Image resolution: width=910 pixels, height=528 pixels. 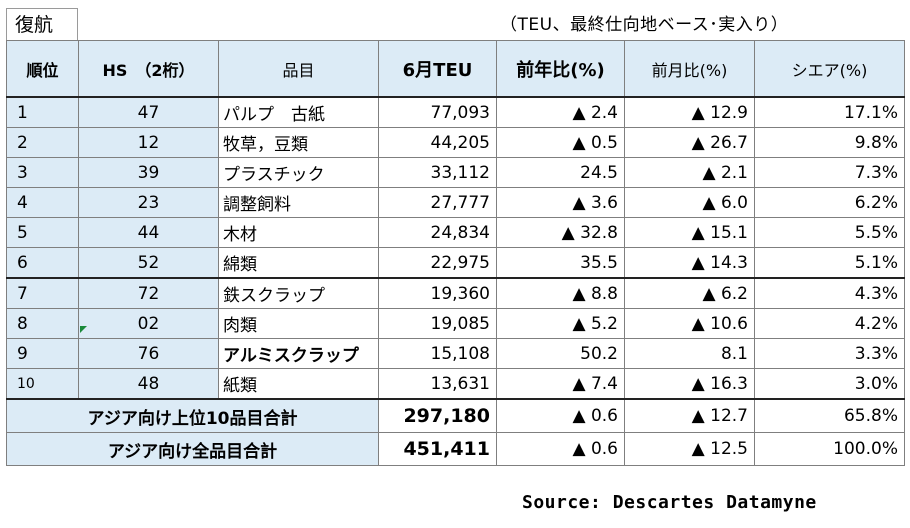 What do you see at coordinates (689, 384) in the screenshot?
I see `mom-cell: ▲ 16.3` at bounding box center [689, 384].